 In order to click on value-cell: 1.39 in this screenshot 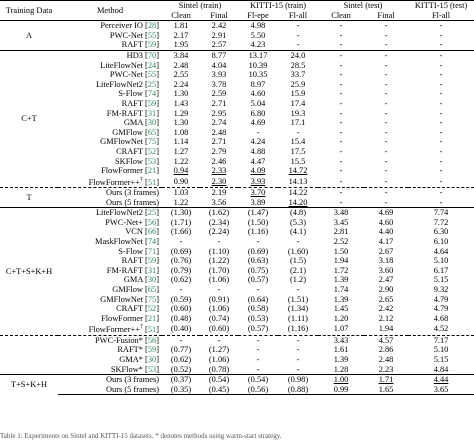, I will do `click(341, 359)`.